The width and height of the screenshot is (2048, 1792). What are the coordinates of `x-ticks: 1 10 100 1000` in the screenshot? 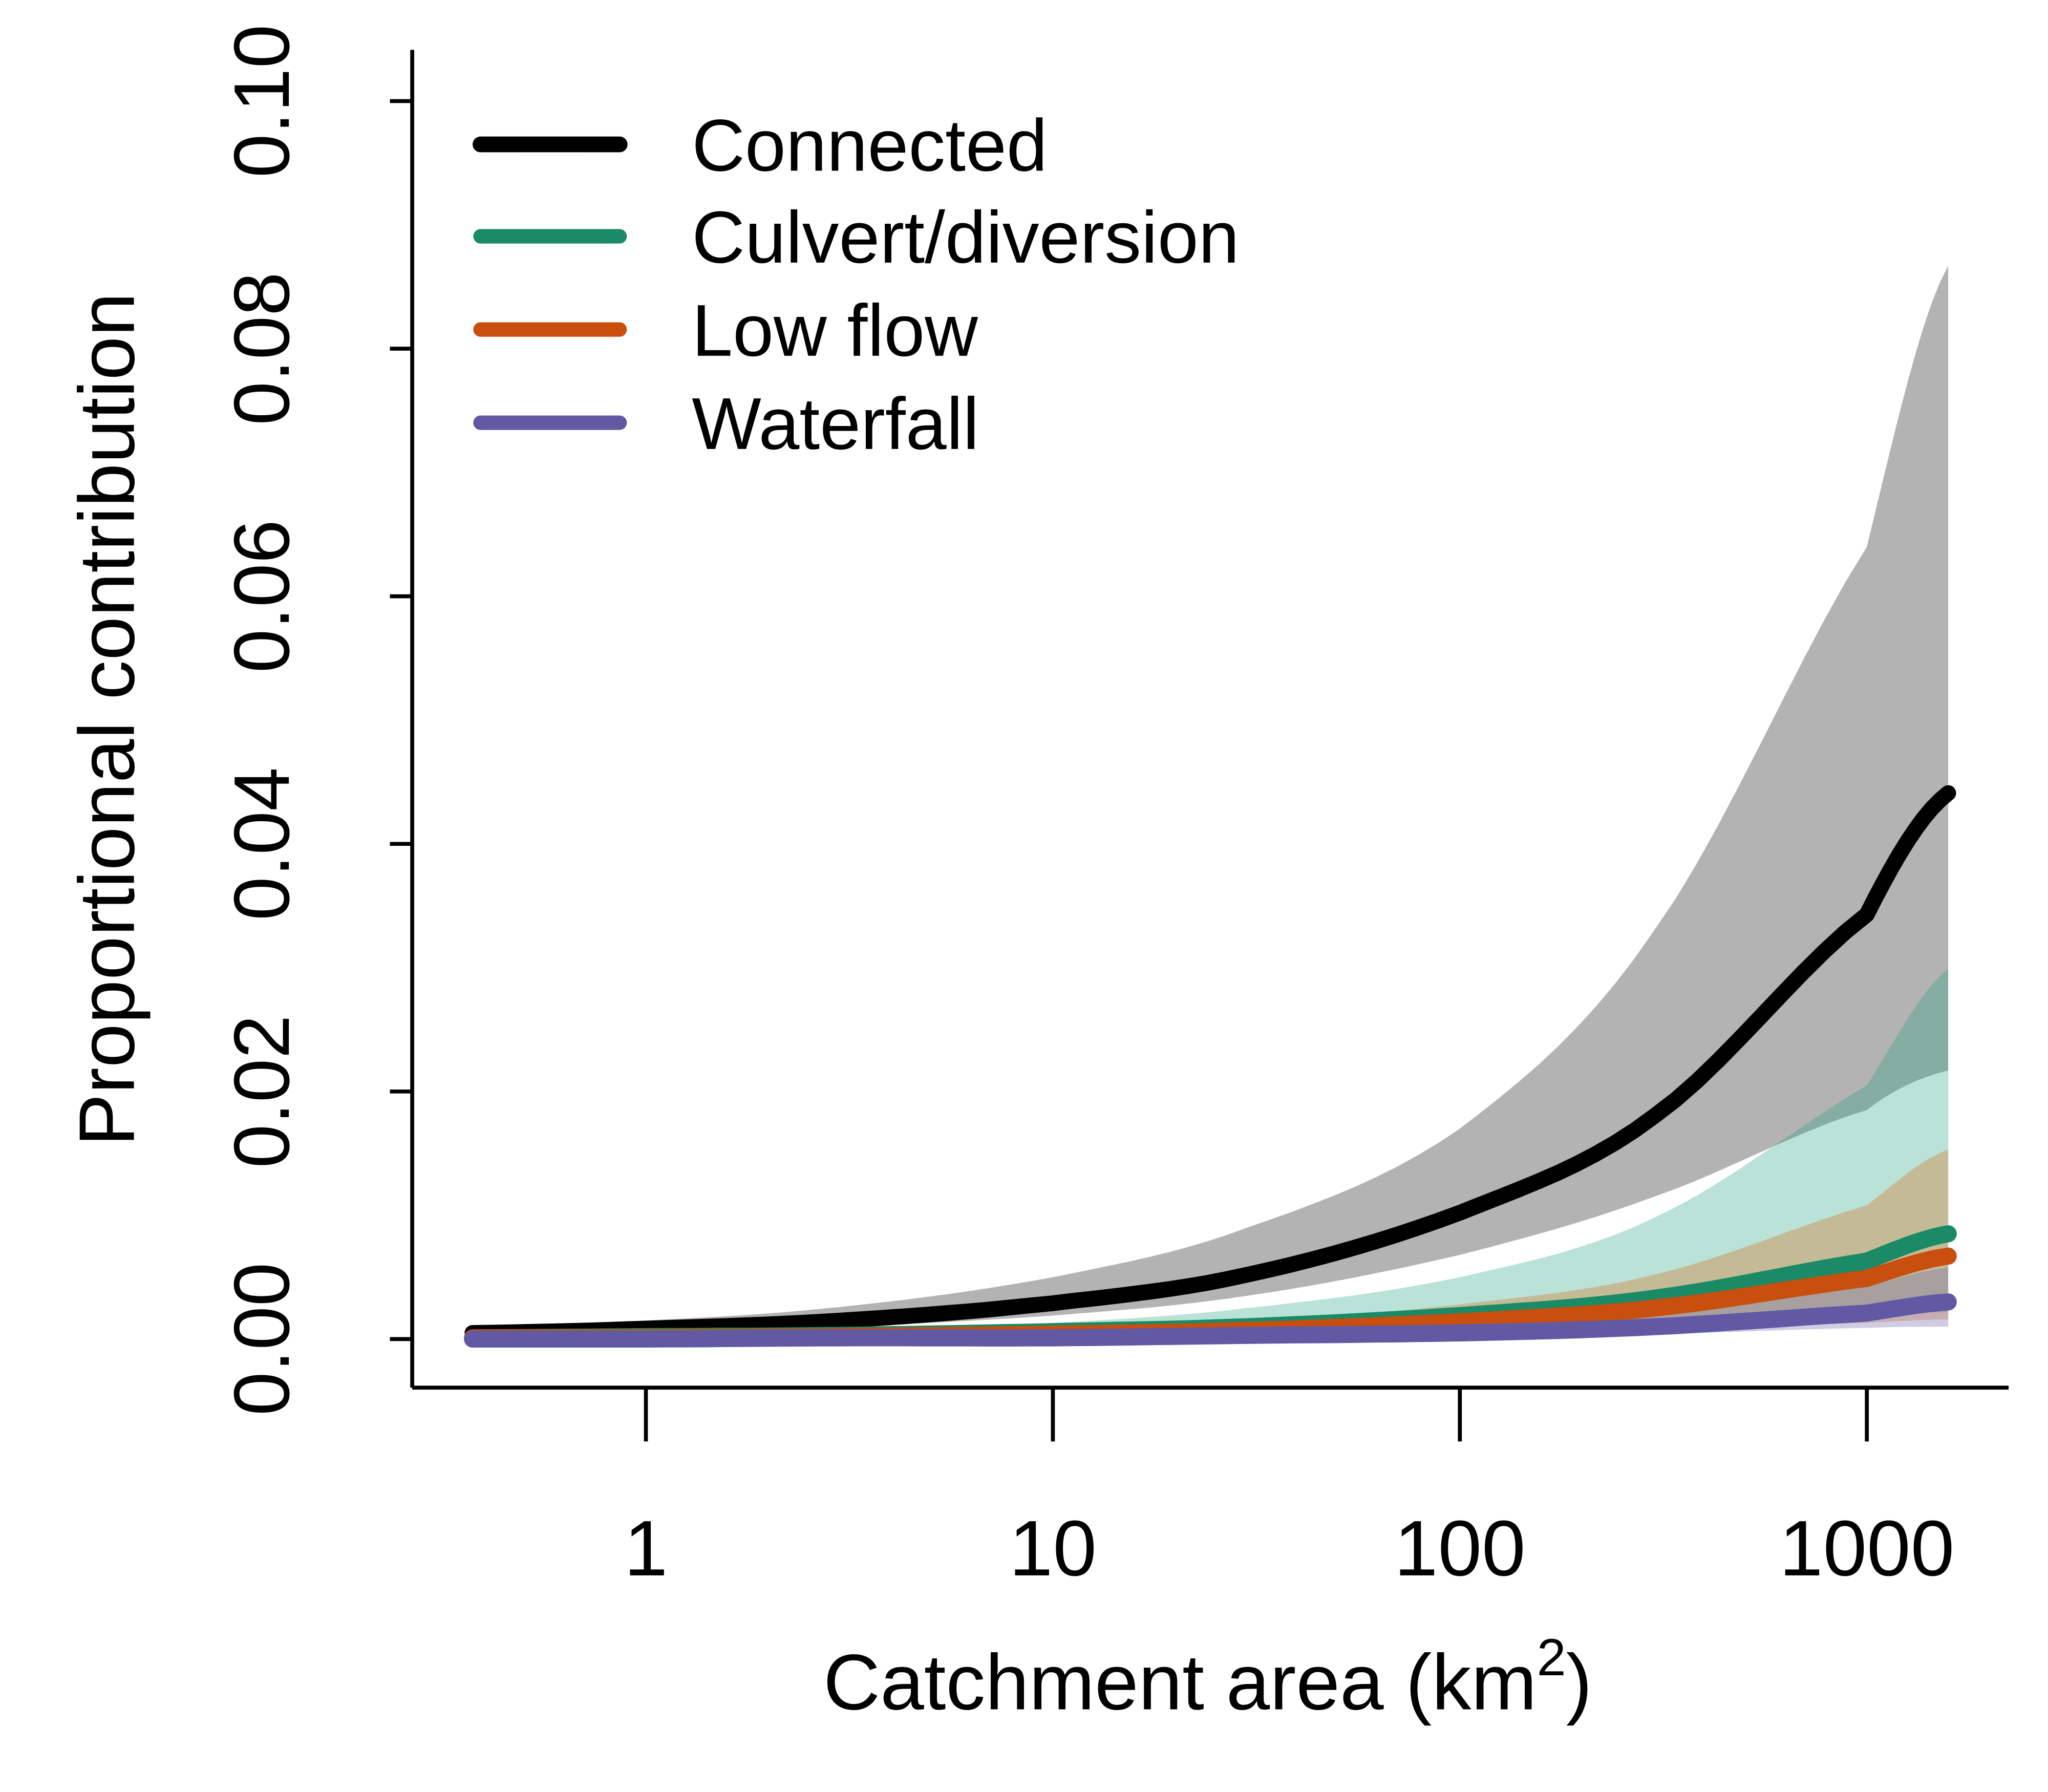 It's located at (1289, 1490).